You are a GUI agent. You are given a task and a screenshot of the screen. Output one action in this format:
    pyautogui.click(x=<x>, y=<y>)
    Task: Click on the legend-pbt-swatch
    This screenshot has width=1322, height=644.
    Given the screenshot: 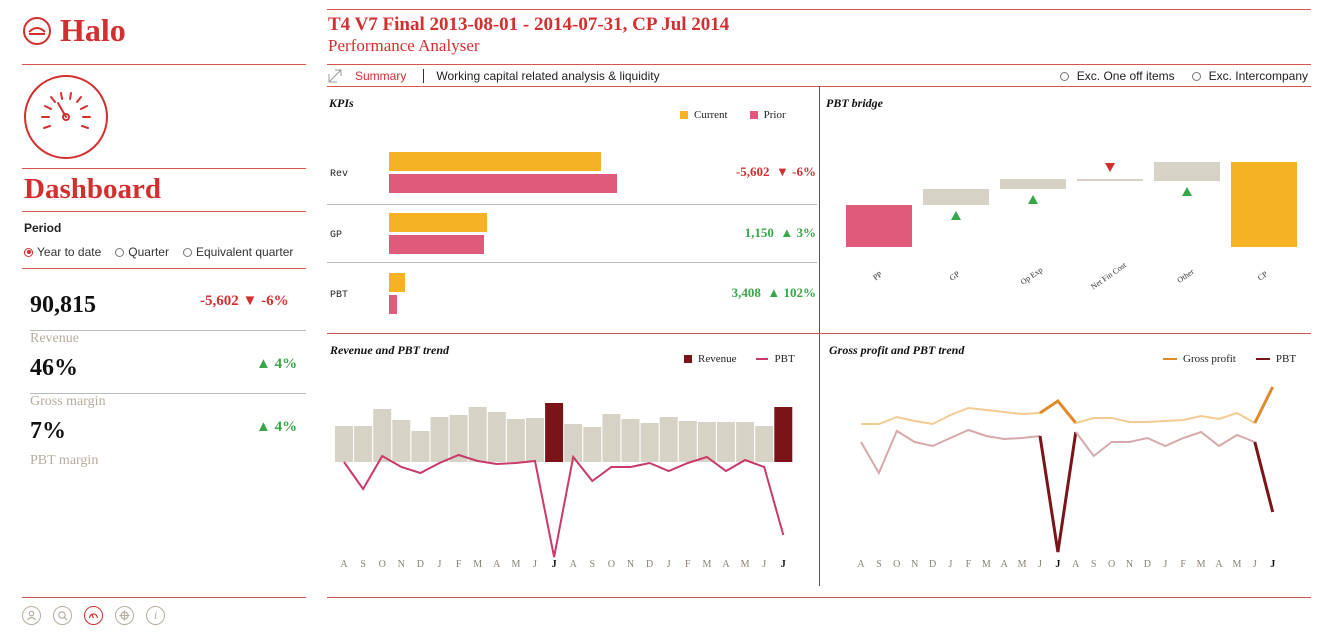 What is the action you would take?
    pyautogui.click(x=762, y=359)
    